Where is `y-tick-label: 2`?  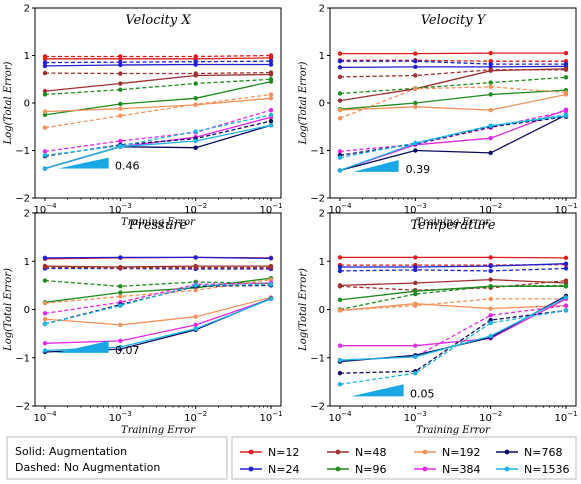
y-tick-label: 2 is located at coordinates (27, 9).